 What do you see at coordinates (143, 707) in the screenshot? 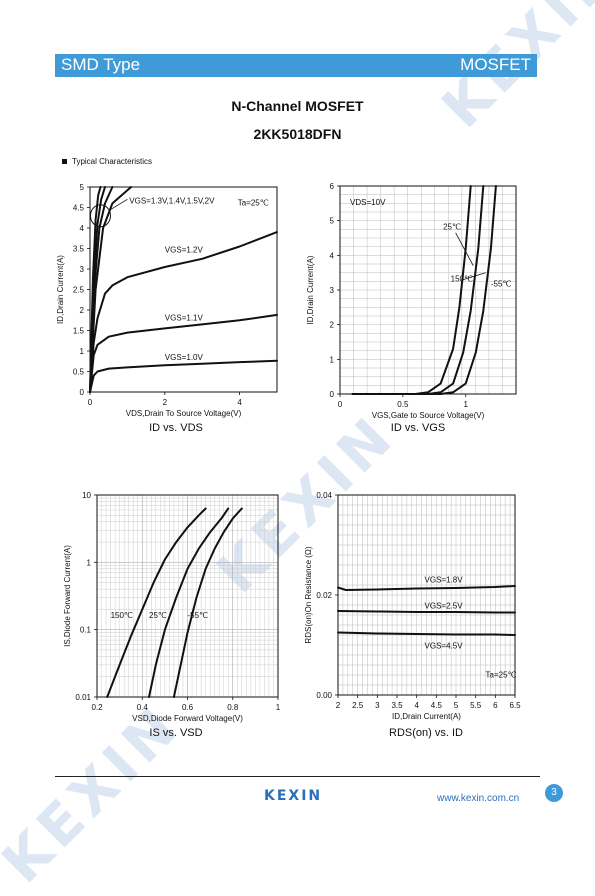
I see `x-tick-label: 0.4` at bounding box center [143, 707].